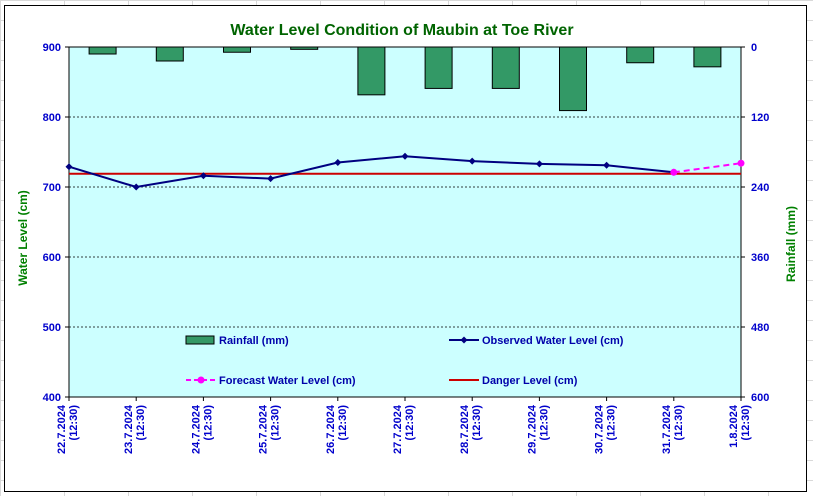 The height and width of the screenshot is (496, 813). Describe the element at coordinates (52, 398) in the screenshot. I see `y-tick-label: 400` at that location.